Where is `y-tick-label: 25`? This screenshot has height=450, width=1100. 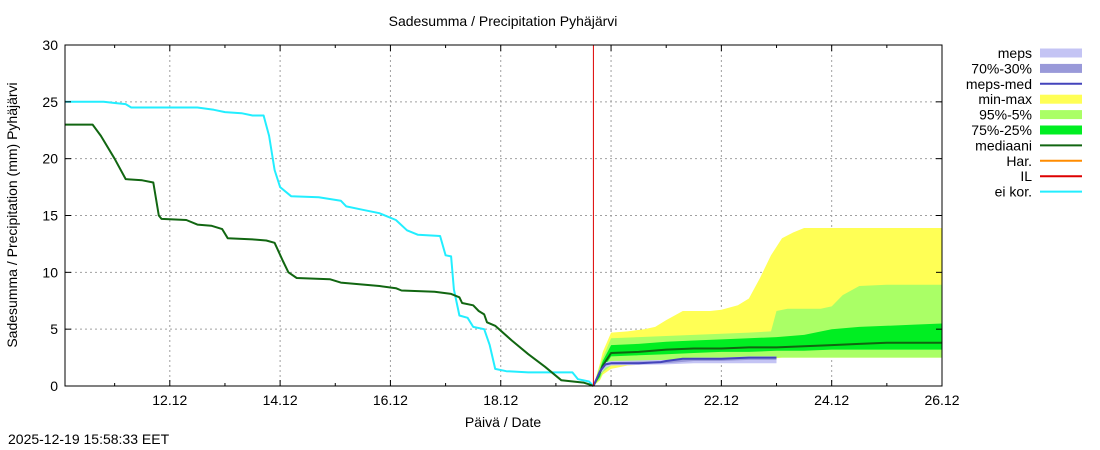
y-tick-label: 25 is located at coordinates (50, 102).